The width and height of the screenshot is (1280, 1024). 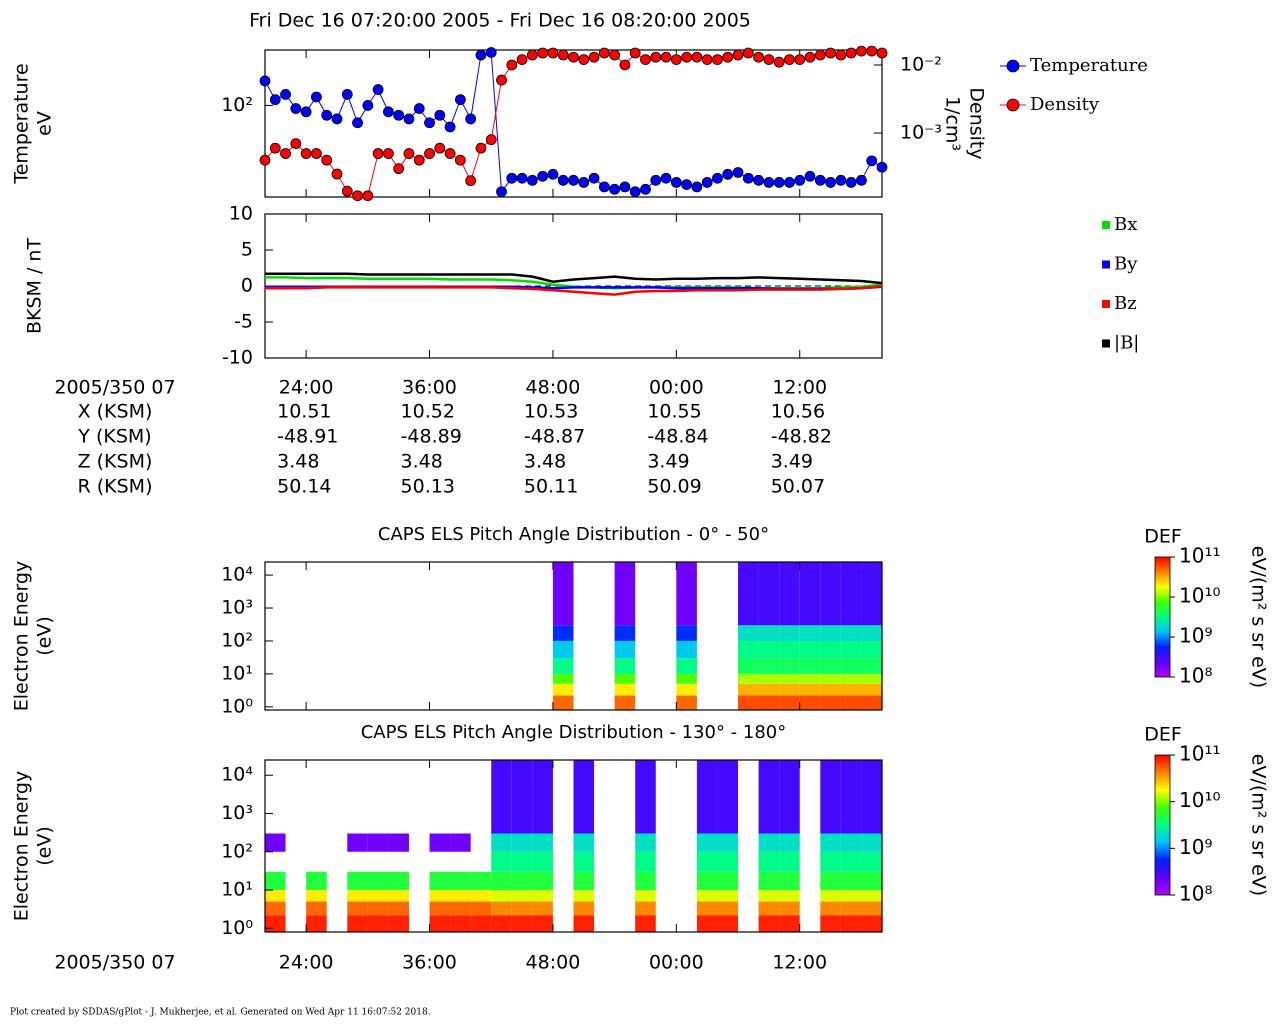 I want to click on legend-label: Density, so click(x=1065, y=104).